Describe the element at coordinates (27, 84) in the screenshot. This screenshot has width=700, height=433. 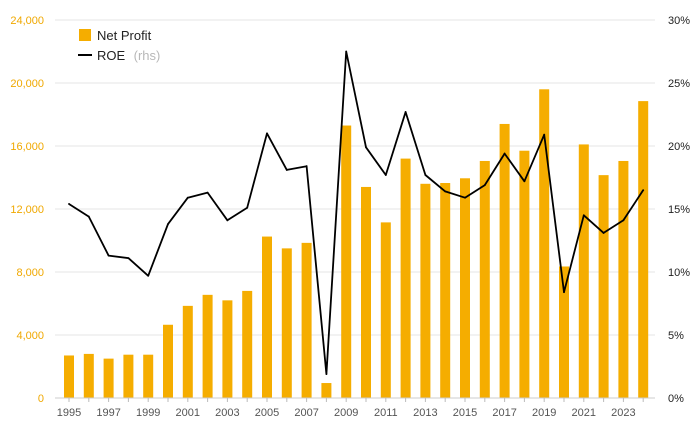
I see `left-tick-label: 20,000` at that location.